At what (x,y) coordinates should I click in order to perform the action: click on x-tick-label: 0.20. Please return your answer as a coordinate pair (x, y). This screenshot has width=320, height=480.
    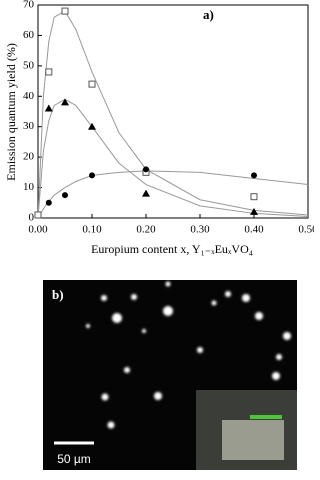
    Looking at the image, I should click on (146, 230).